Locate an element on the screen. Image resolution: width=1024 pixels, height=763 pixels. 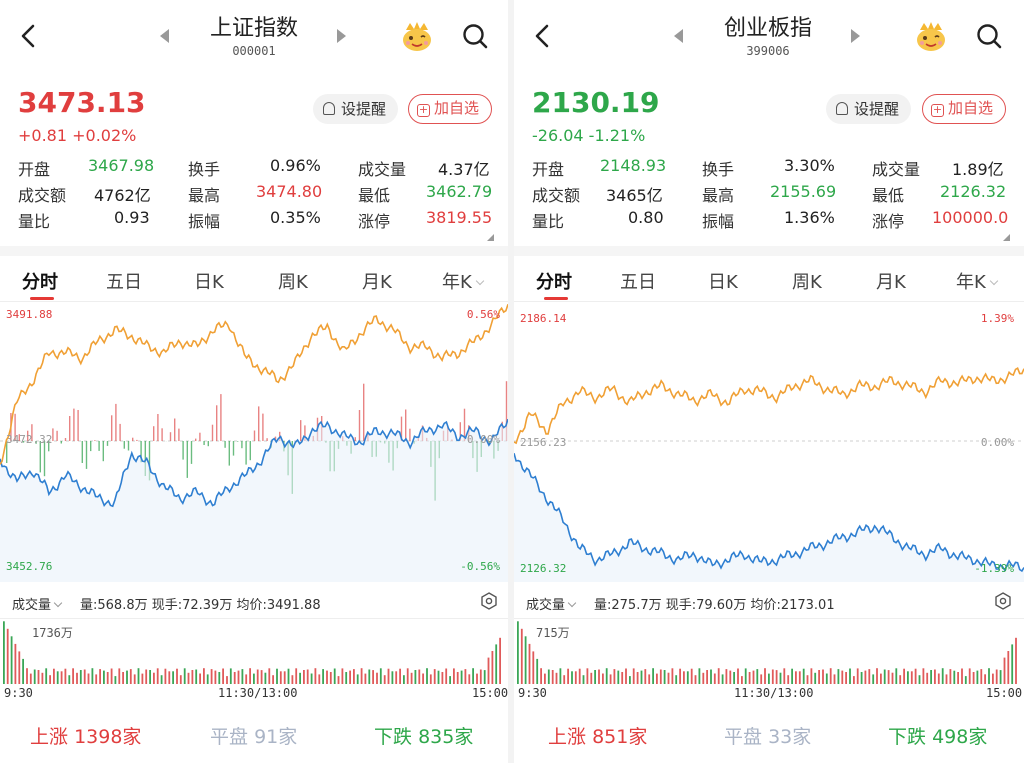
header: 上证指数 000001 is located at coordinates (254, 39).